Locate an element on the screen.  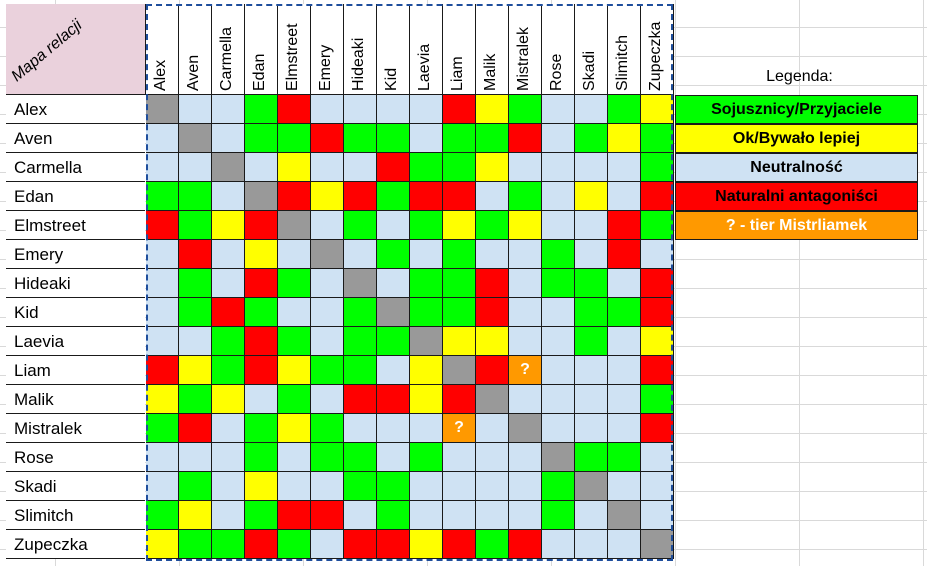
column-header-malik: Malik is located at coordinates (492, 49).